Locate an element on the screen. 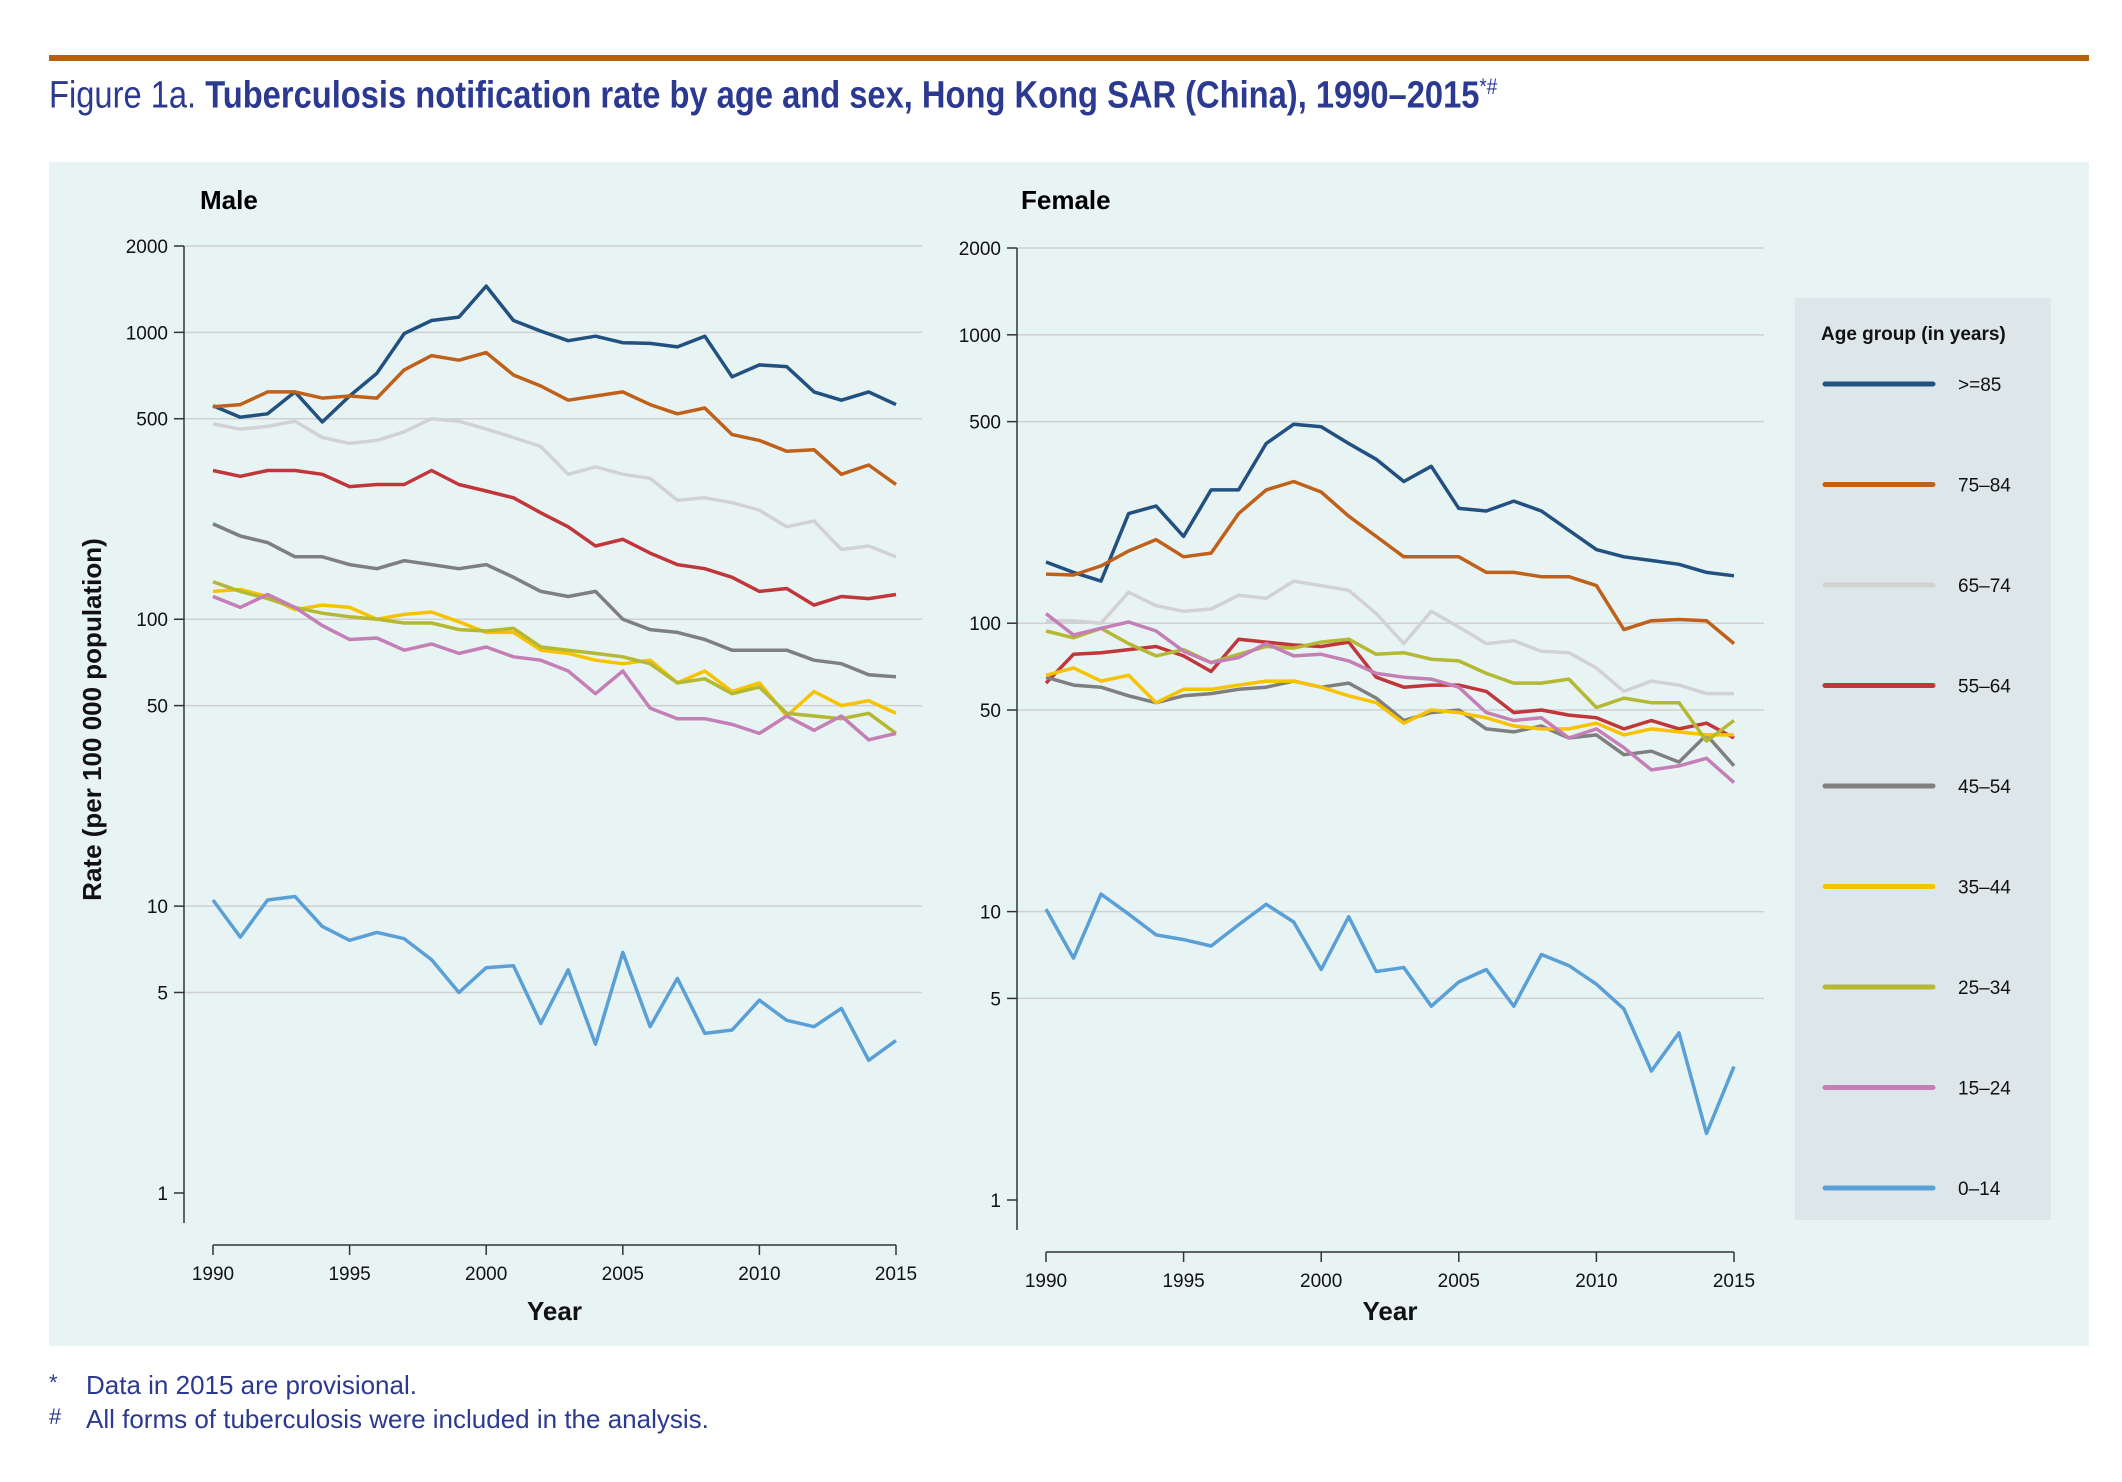 Image resolution: width=2122 pixels, height=1482 pixels. panel-title: Male is located at coordinates (229, 200).